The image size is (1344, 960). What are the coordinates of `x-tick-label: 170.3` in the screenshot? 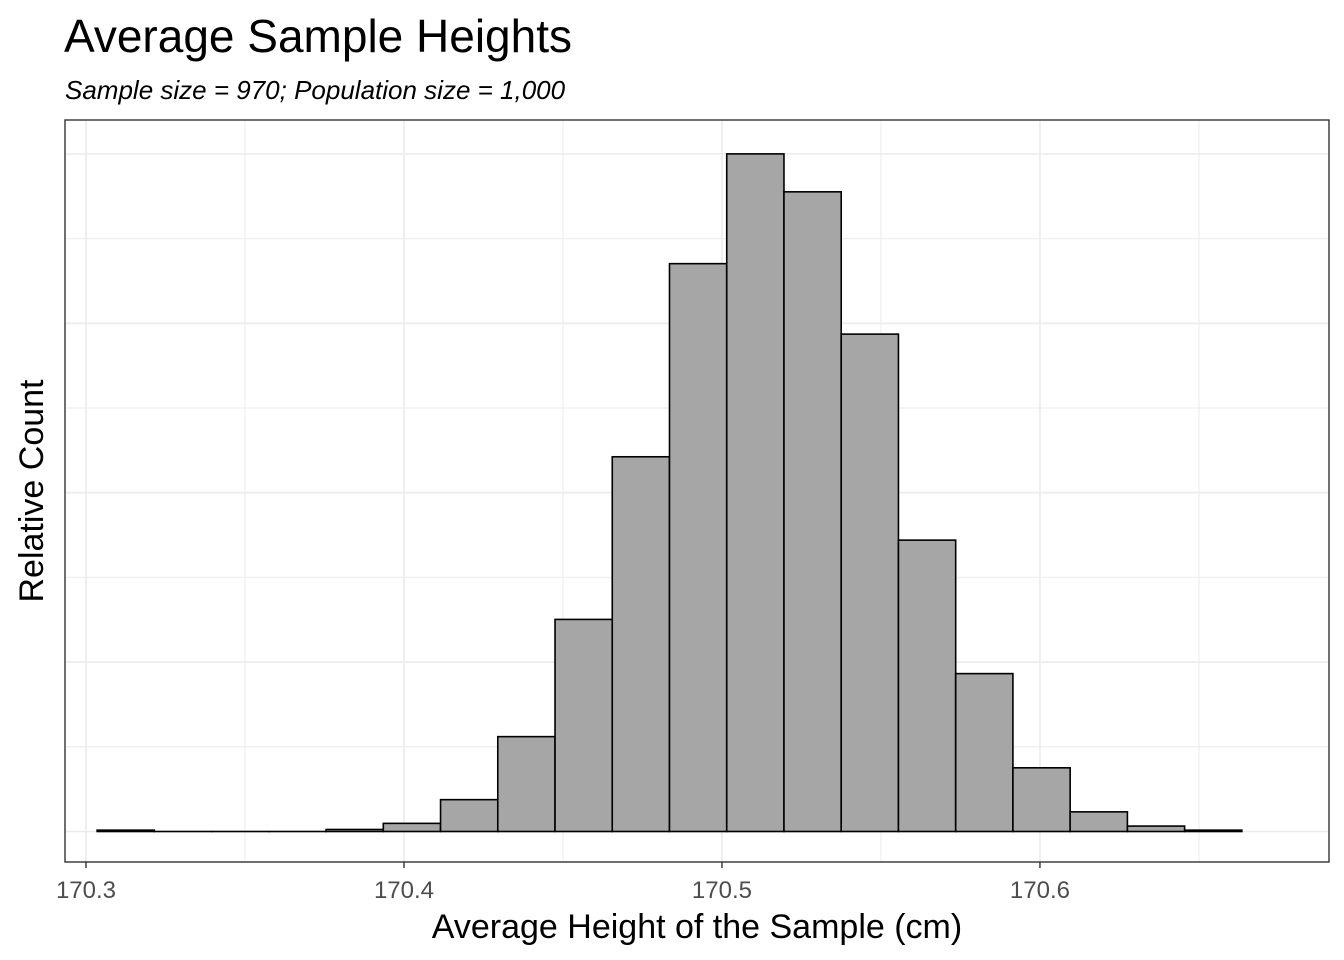 It's located at (86, 890).